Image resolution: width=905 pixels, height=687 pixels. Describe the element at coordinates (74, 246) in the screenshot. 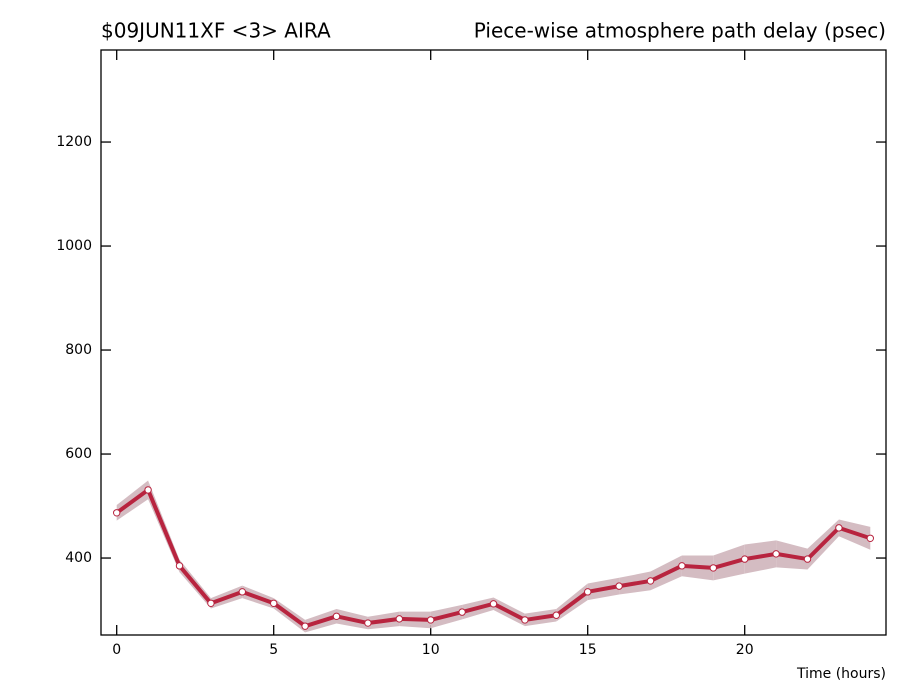

I see `y-tick-label: 1000` at that location.